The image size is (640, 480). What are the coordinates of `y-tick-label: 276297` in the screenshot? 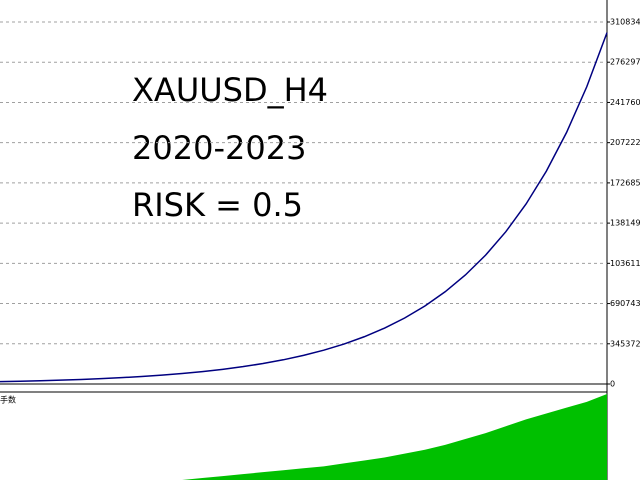 It's located at (625, 62).